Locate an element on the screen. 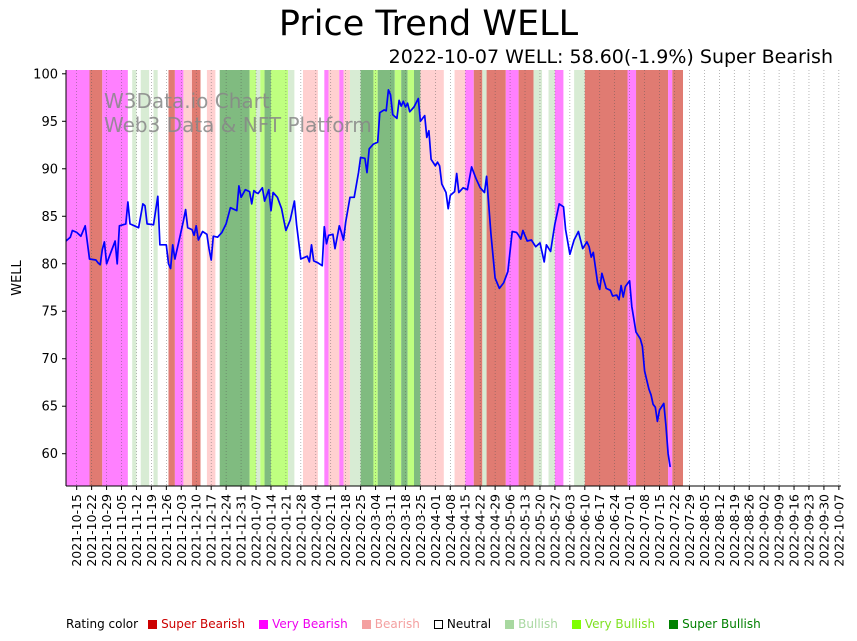 The width and height of the screenshot is (857, 641). x-tick-label: 2022-08-26 is located at coordinates (749, 530).